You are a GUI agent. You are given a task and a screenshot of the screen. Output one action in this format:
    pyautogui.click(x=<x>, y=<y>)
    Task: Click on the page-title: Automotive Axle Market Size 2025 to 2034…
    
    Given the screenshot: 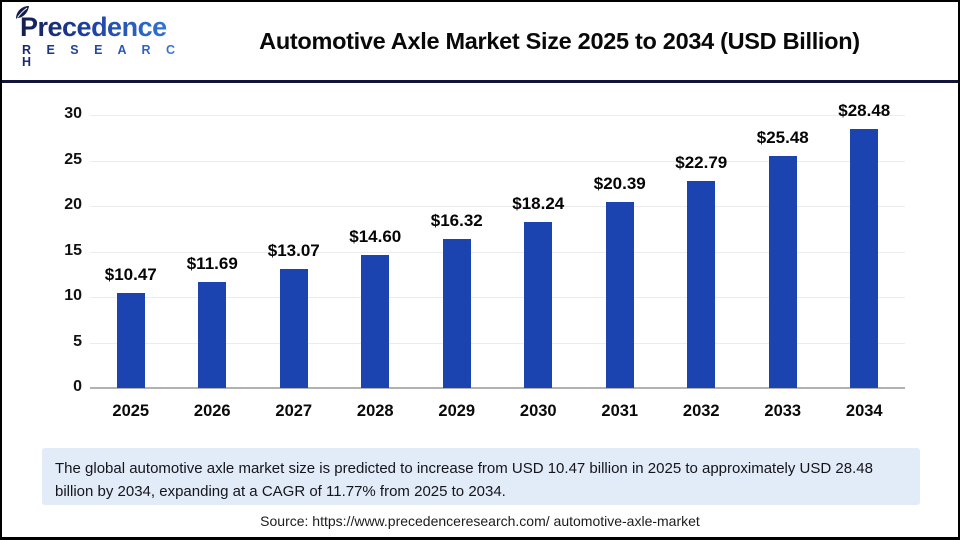 What is the action you would take?
    pyautogui.click(x=559, y=40)
    